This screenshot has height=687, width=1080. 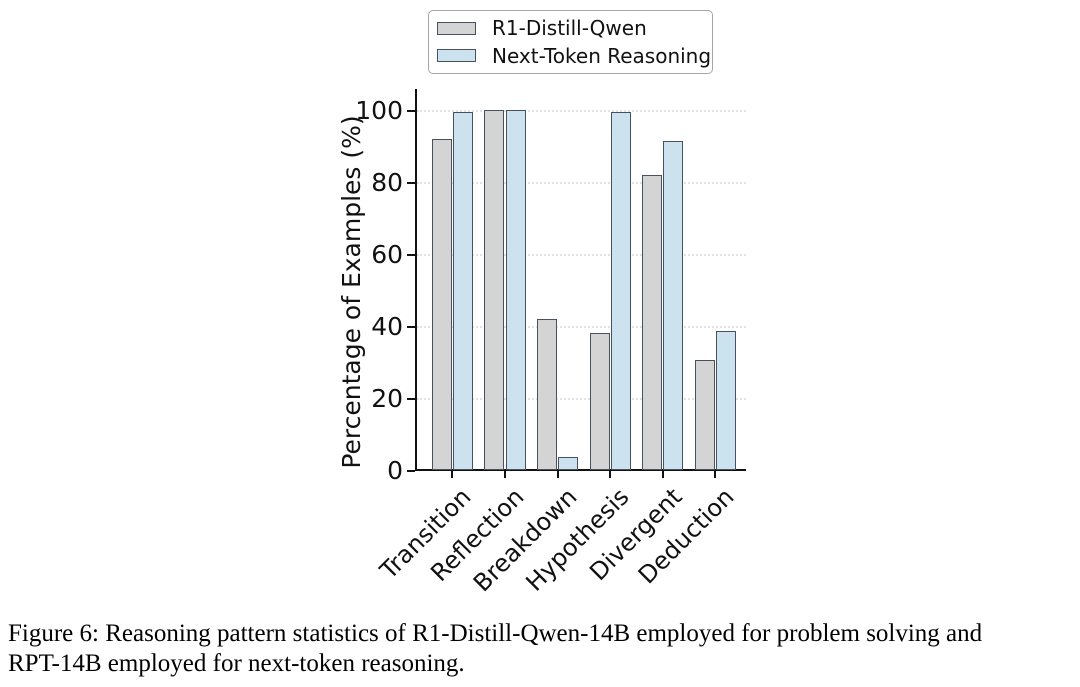 What do you see at coordinates (546, 394) in the screenshot?
I see `bar-r1-distill-qwen-breakdown` at bounding box center [546, 394].